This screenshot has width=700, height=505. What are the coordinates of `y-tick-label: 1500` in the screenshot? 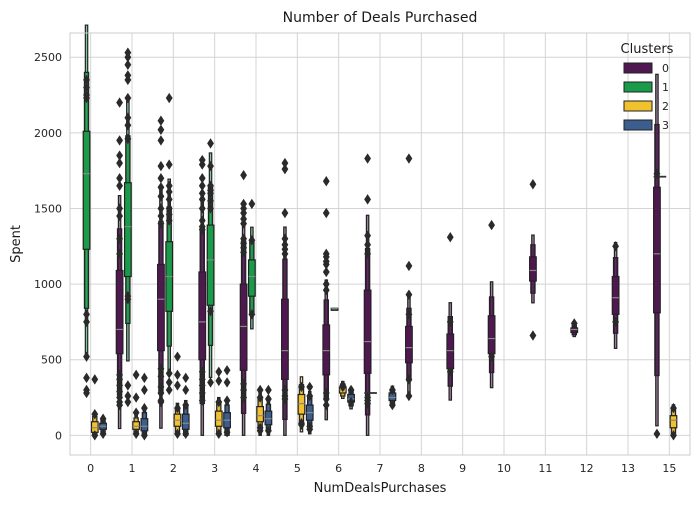 It's located at (48, 208).